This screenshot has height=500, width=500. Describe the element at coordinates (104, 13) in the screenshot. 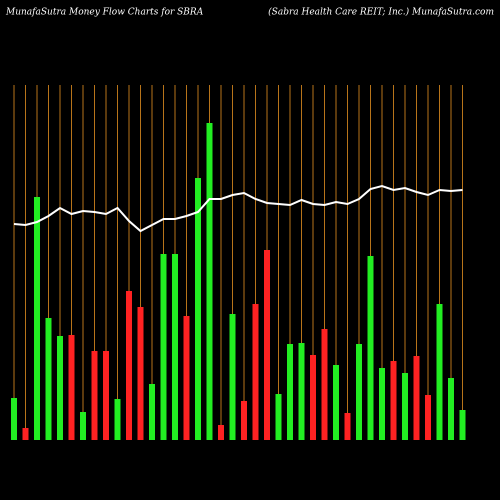

I see `chart-title: MunafaSutra Money Flow Charts for SBRA` at that location.